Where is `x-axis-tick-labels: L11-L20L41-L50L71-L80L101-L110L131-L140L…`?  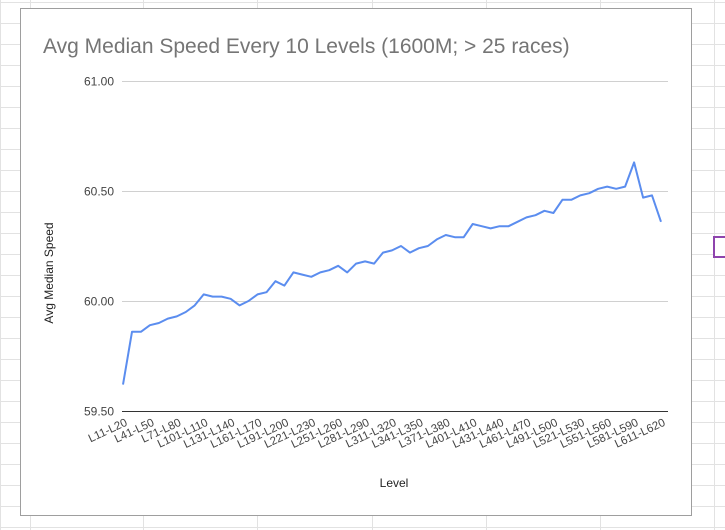
x-axis-tick-labels: L11-L20L41-L50L71-L80L101-L110L131-L140L… is located at coordinates (377, 434).